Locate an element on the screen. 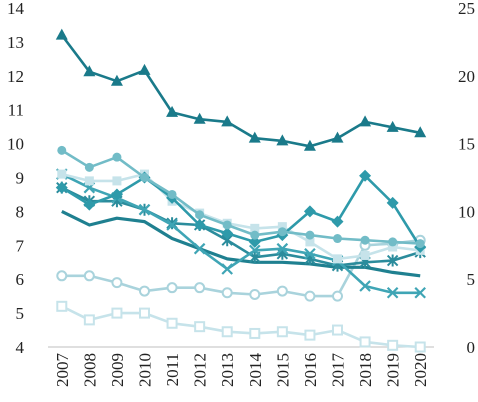 The width and height of the screenshot is (478, 402). left-tick-label: 5 is located at coordinates (20, 313).